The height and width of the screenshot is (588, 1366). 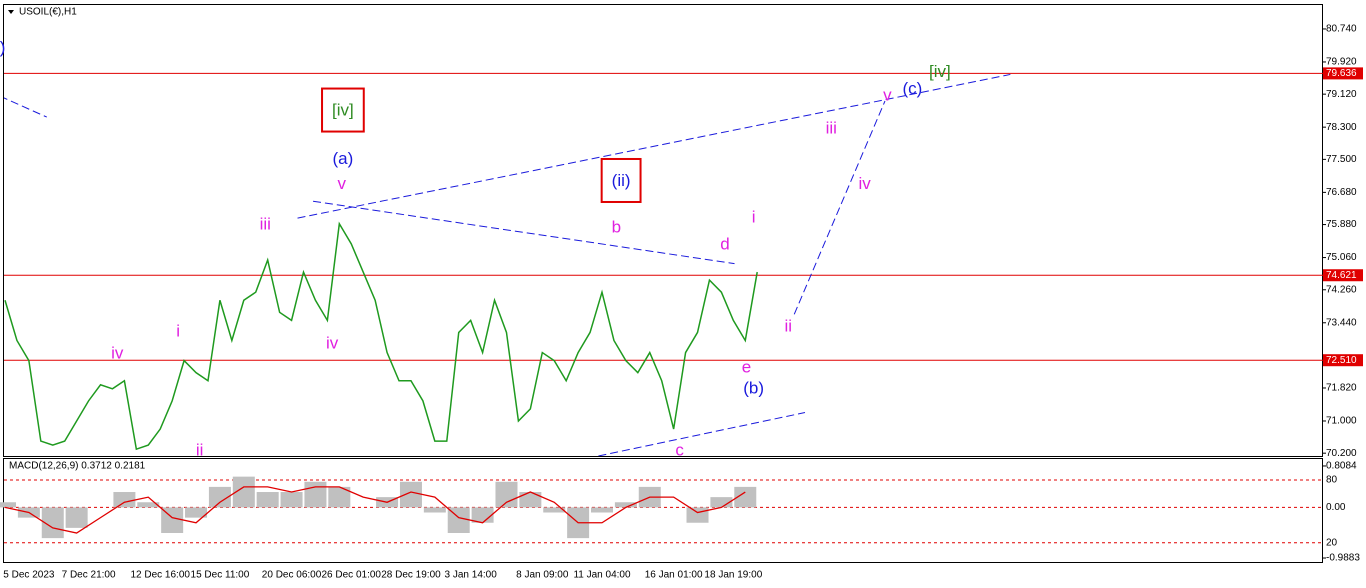 I want to click on macd-title: MACD(12,26,9) 0.3712 0.2181, so click(x=77, y=466).